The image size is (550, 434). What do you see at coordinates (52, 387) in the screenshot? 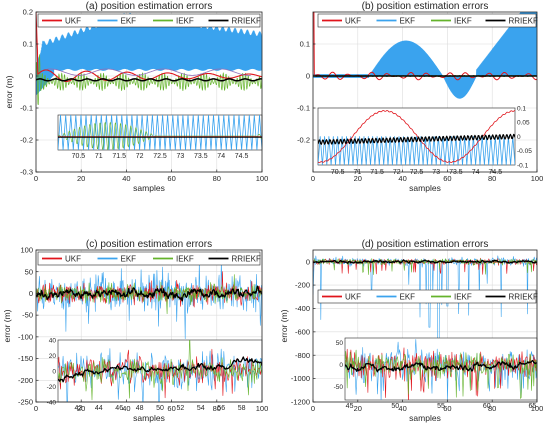
I see `inset-y-tick-label: -20` at bounding box center [52, 387].